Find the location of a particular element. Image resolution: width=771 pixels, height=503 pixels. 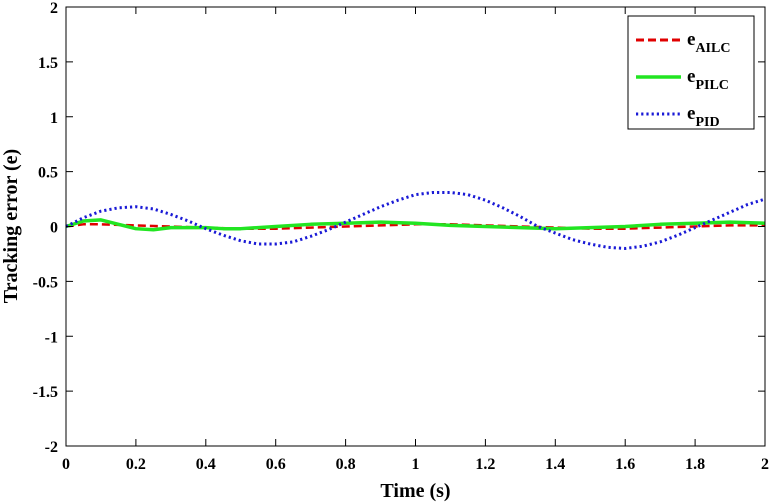

legend-label-pilc: ePILC is located at coordinates (708, 79).